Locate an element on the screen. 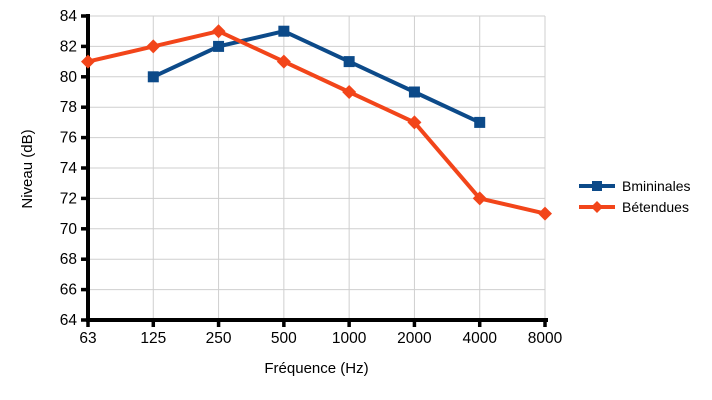 This screenshot has height=400, width=712. svg-text: 82 is located at coordinates (68, 46).